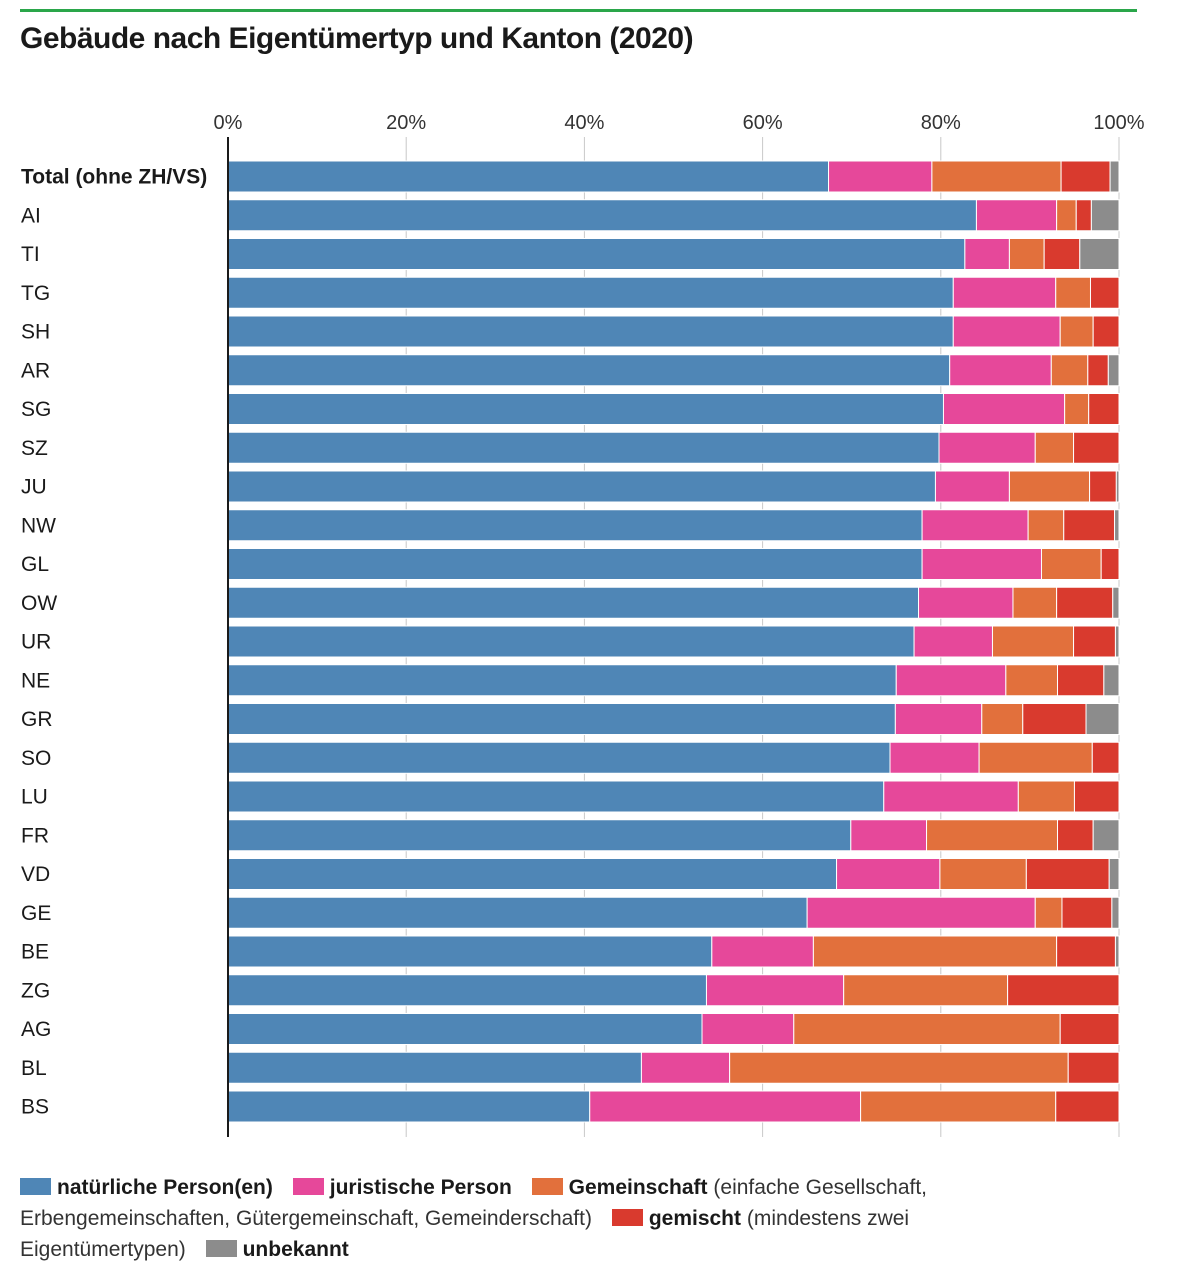  I want to click on category-label: GR, so click(37, 719).